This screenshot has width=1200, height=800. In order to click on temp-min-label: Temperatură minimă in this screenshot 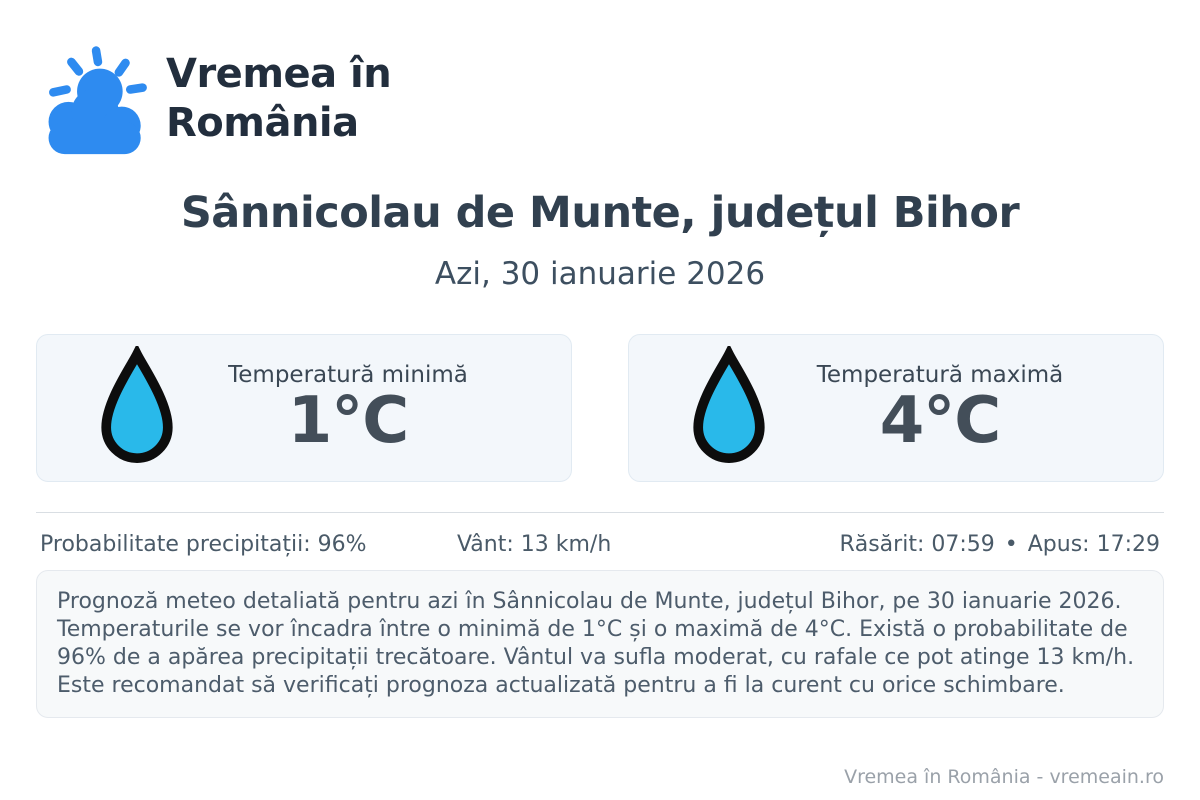, I will do `click(348, 375)`.